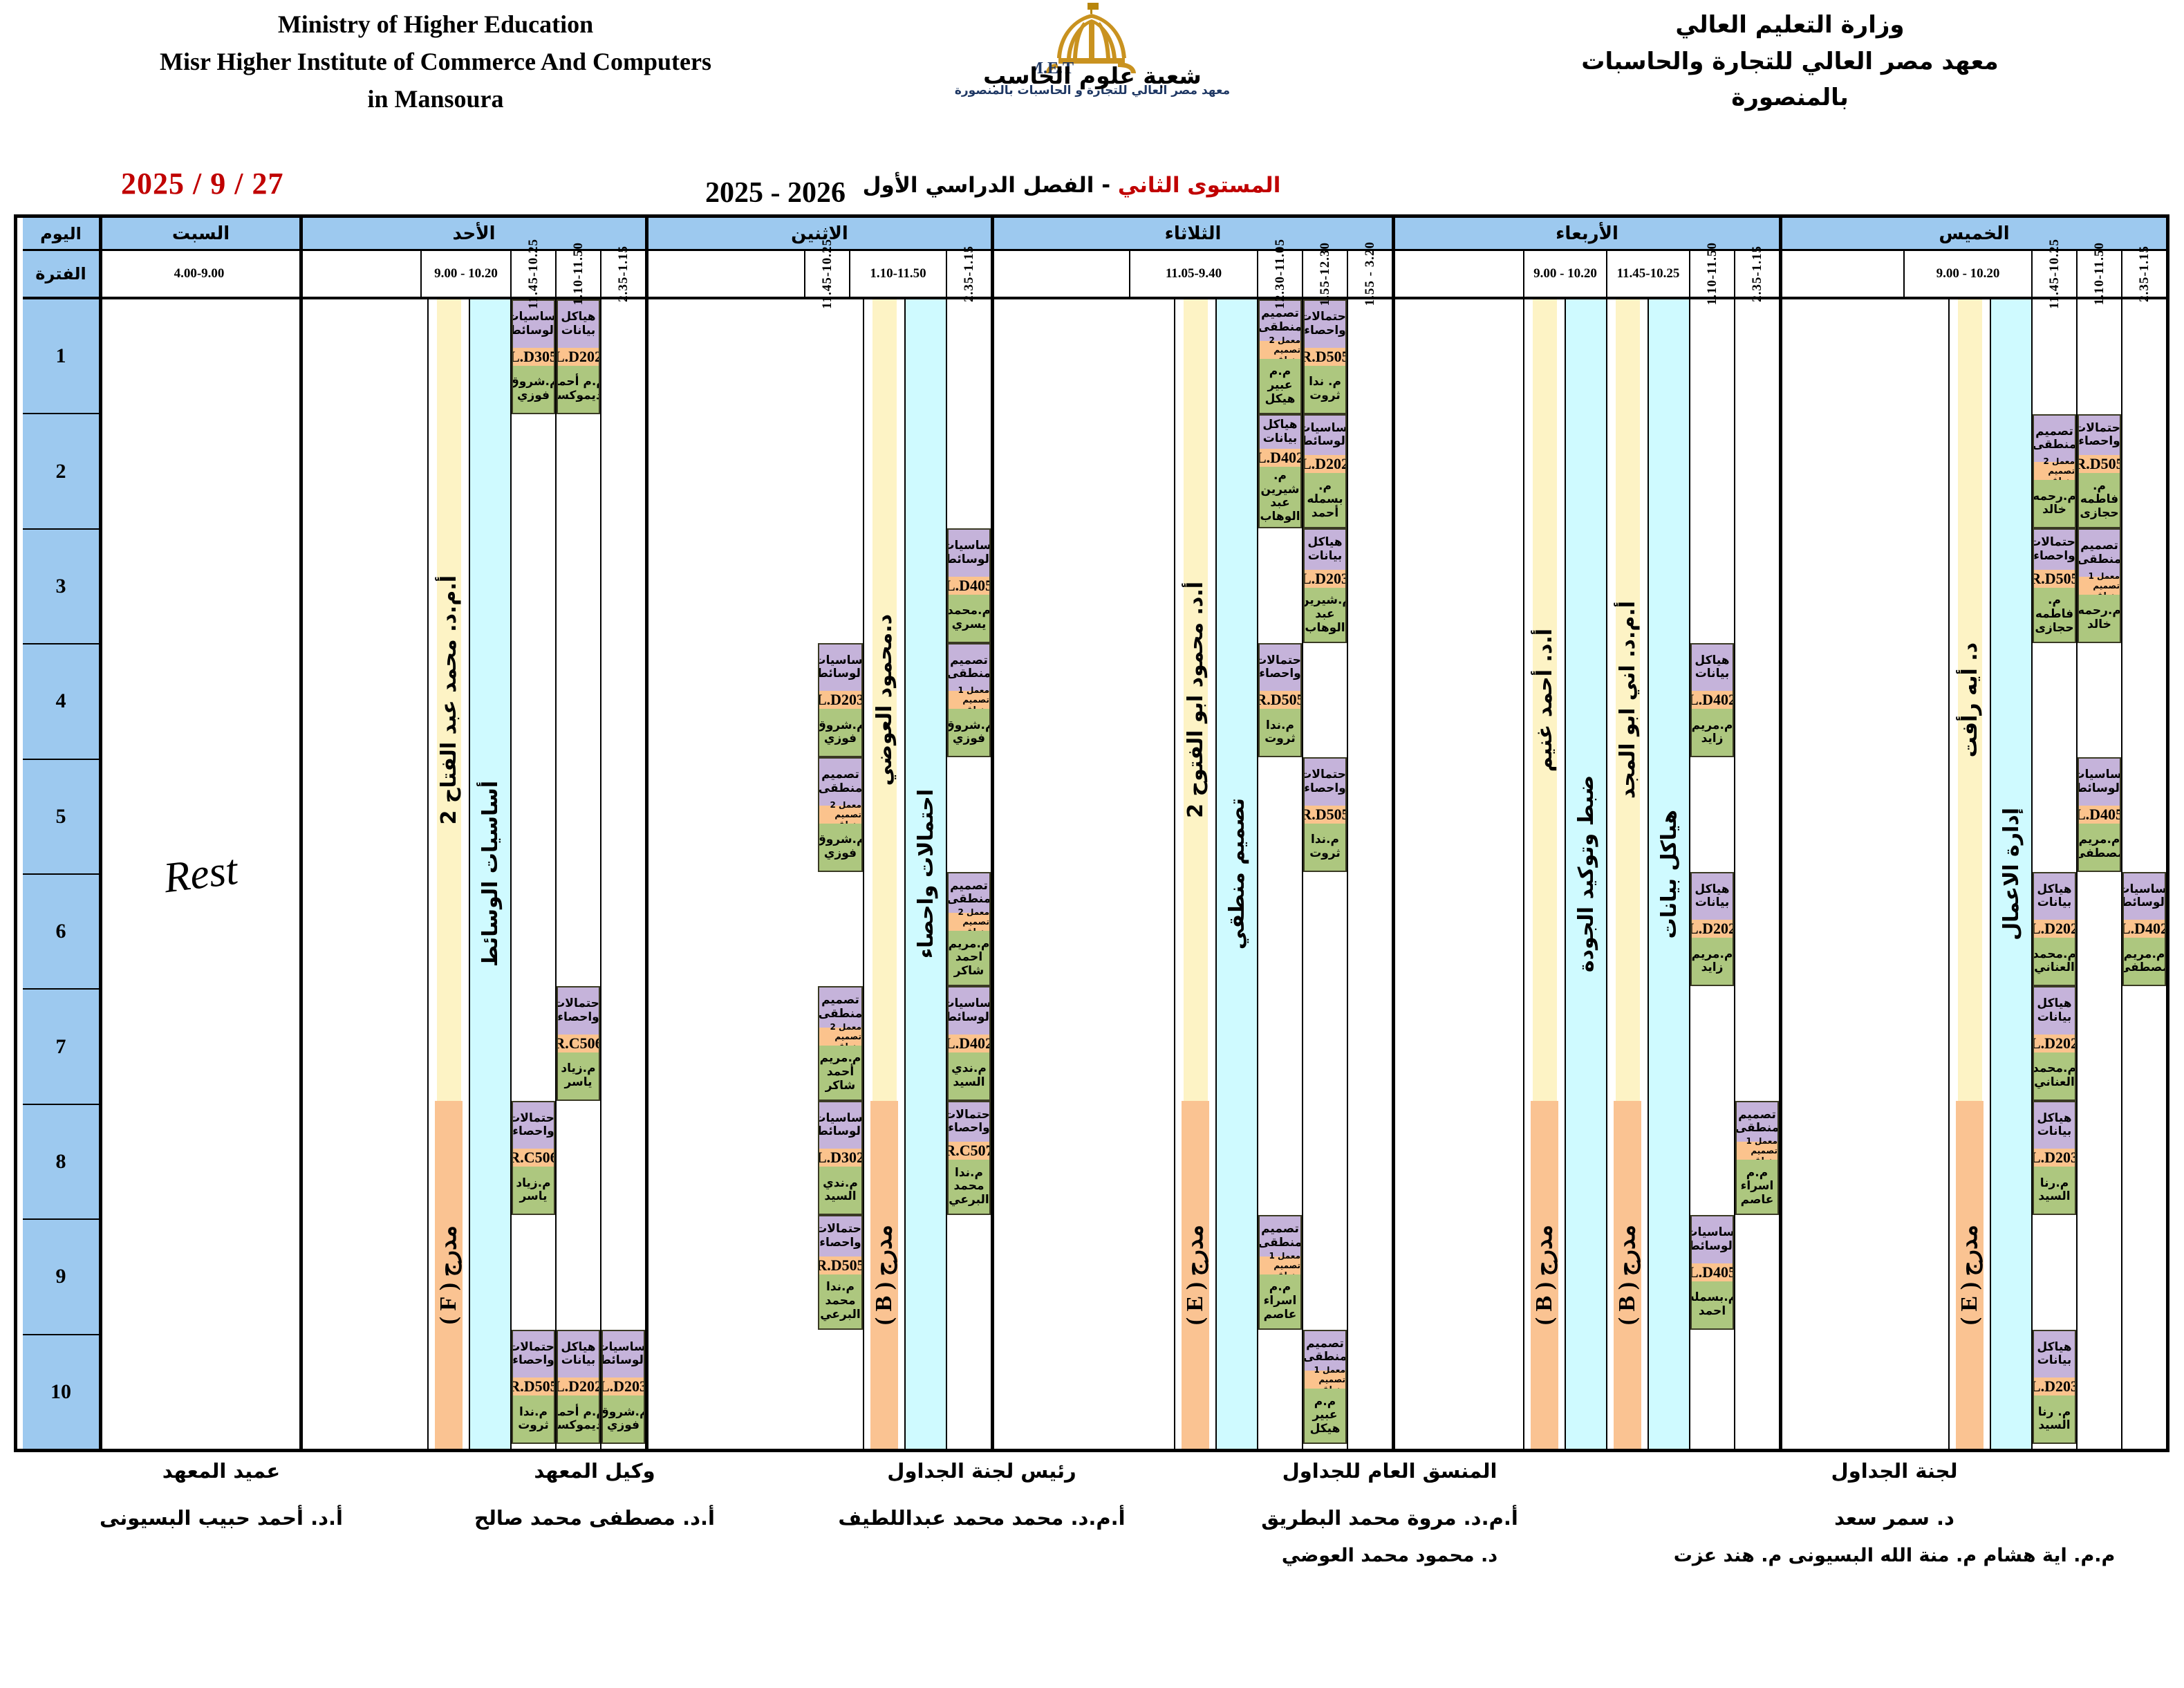 The height and width of the screenshot is (1688, 2184). I want to click on schedule-cell: هياكل بيانات L.D202 م.مريم زايد, so click(1712, 928).